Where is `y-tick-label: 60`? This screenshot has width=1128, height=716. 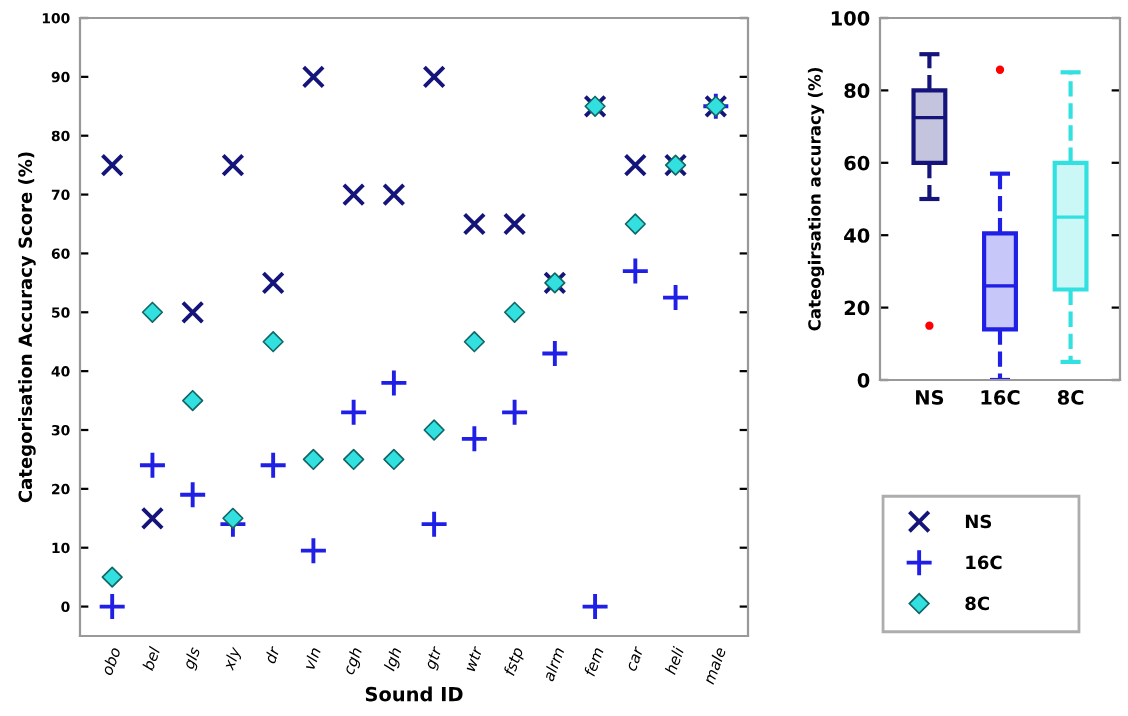
y-tick-label: 60 is located at coordinates (857, 163).